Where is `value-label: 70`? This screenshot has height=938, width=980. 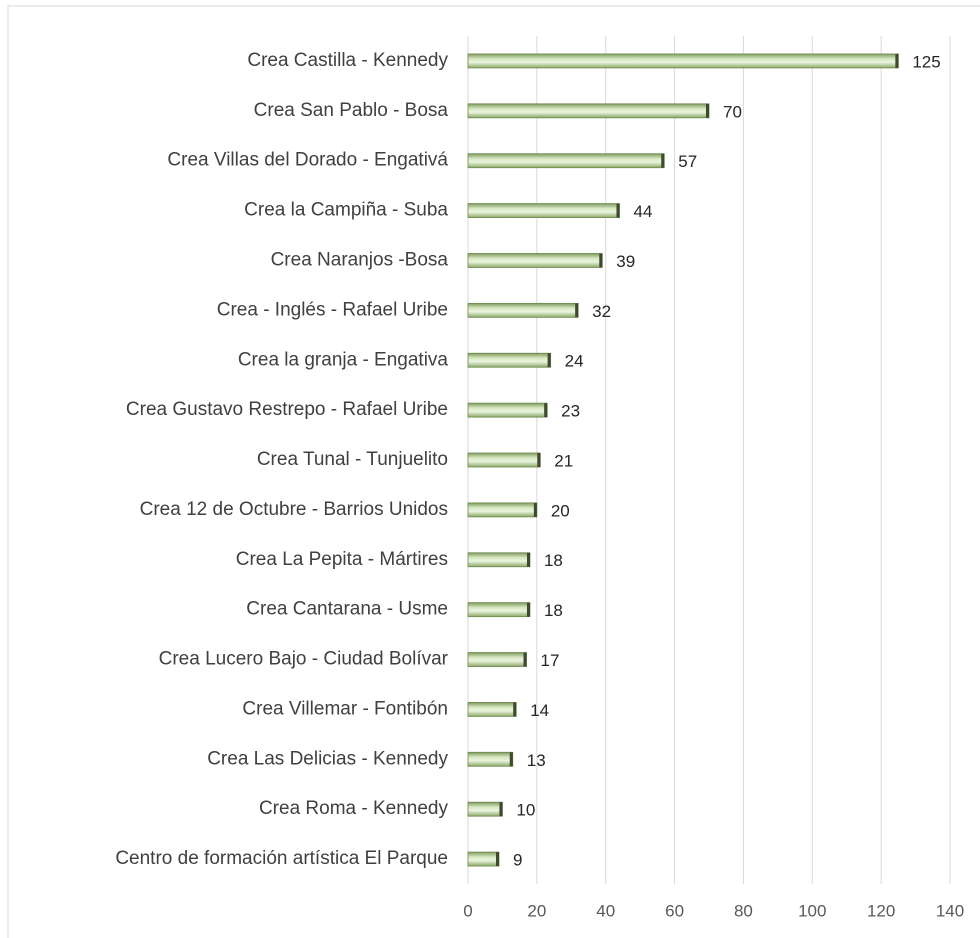 value-label: 70 is located at coordinates (732, 111).